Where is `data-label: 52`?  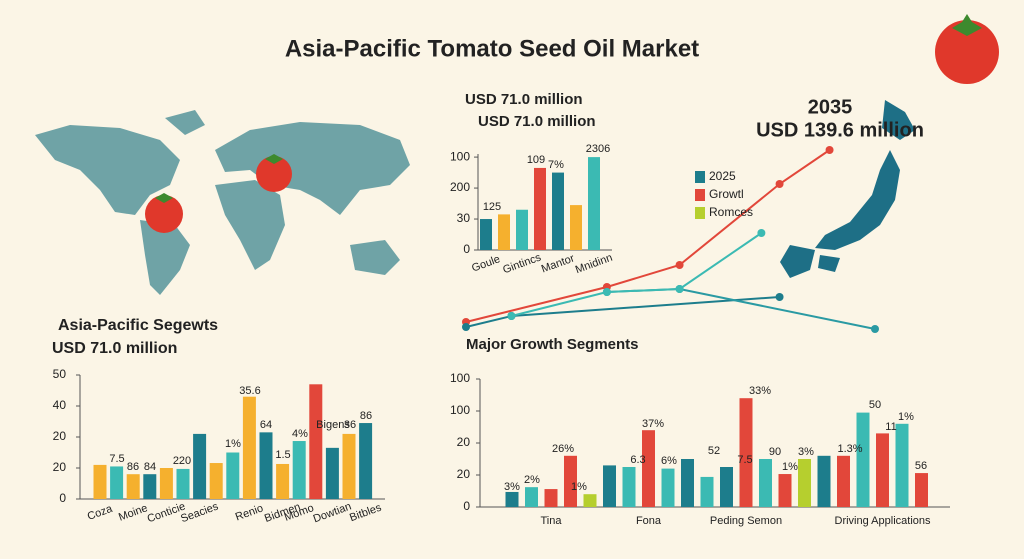 data-label: 52 is located at coordinates (714, 451).